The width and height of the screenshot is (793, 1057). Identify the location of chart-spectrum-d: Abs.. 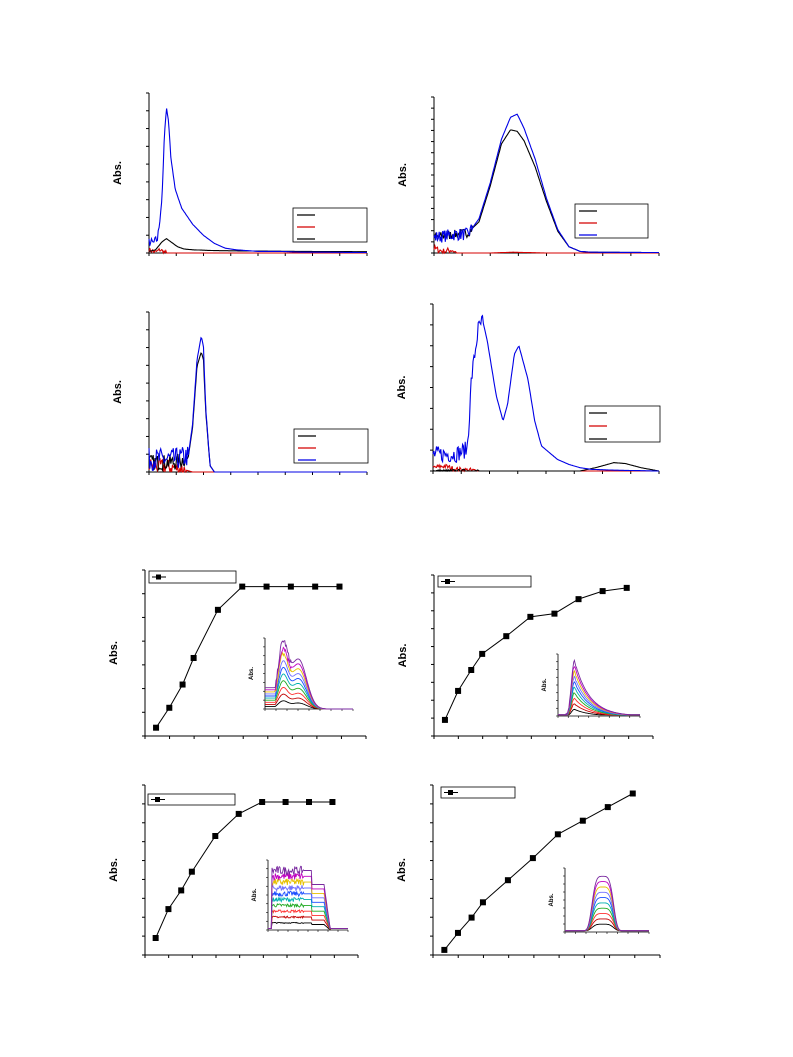
(528, 388).